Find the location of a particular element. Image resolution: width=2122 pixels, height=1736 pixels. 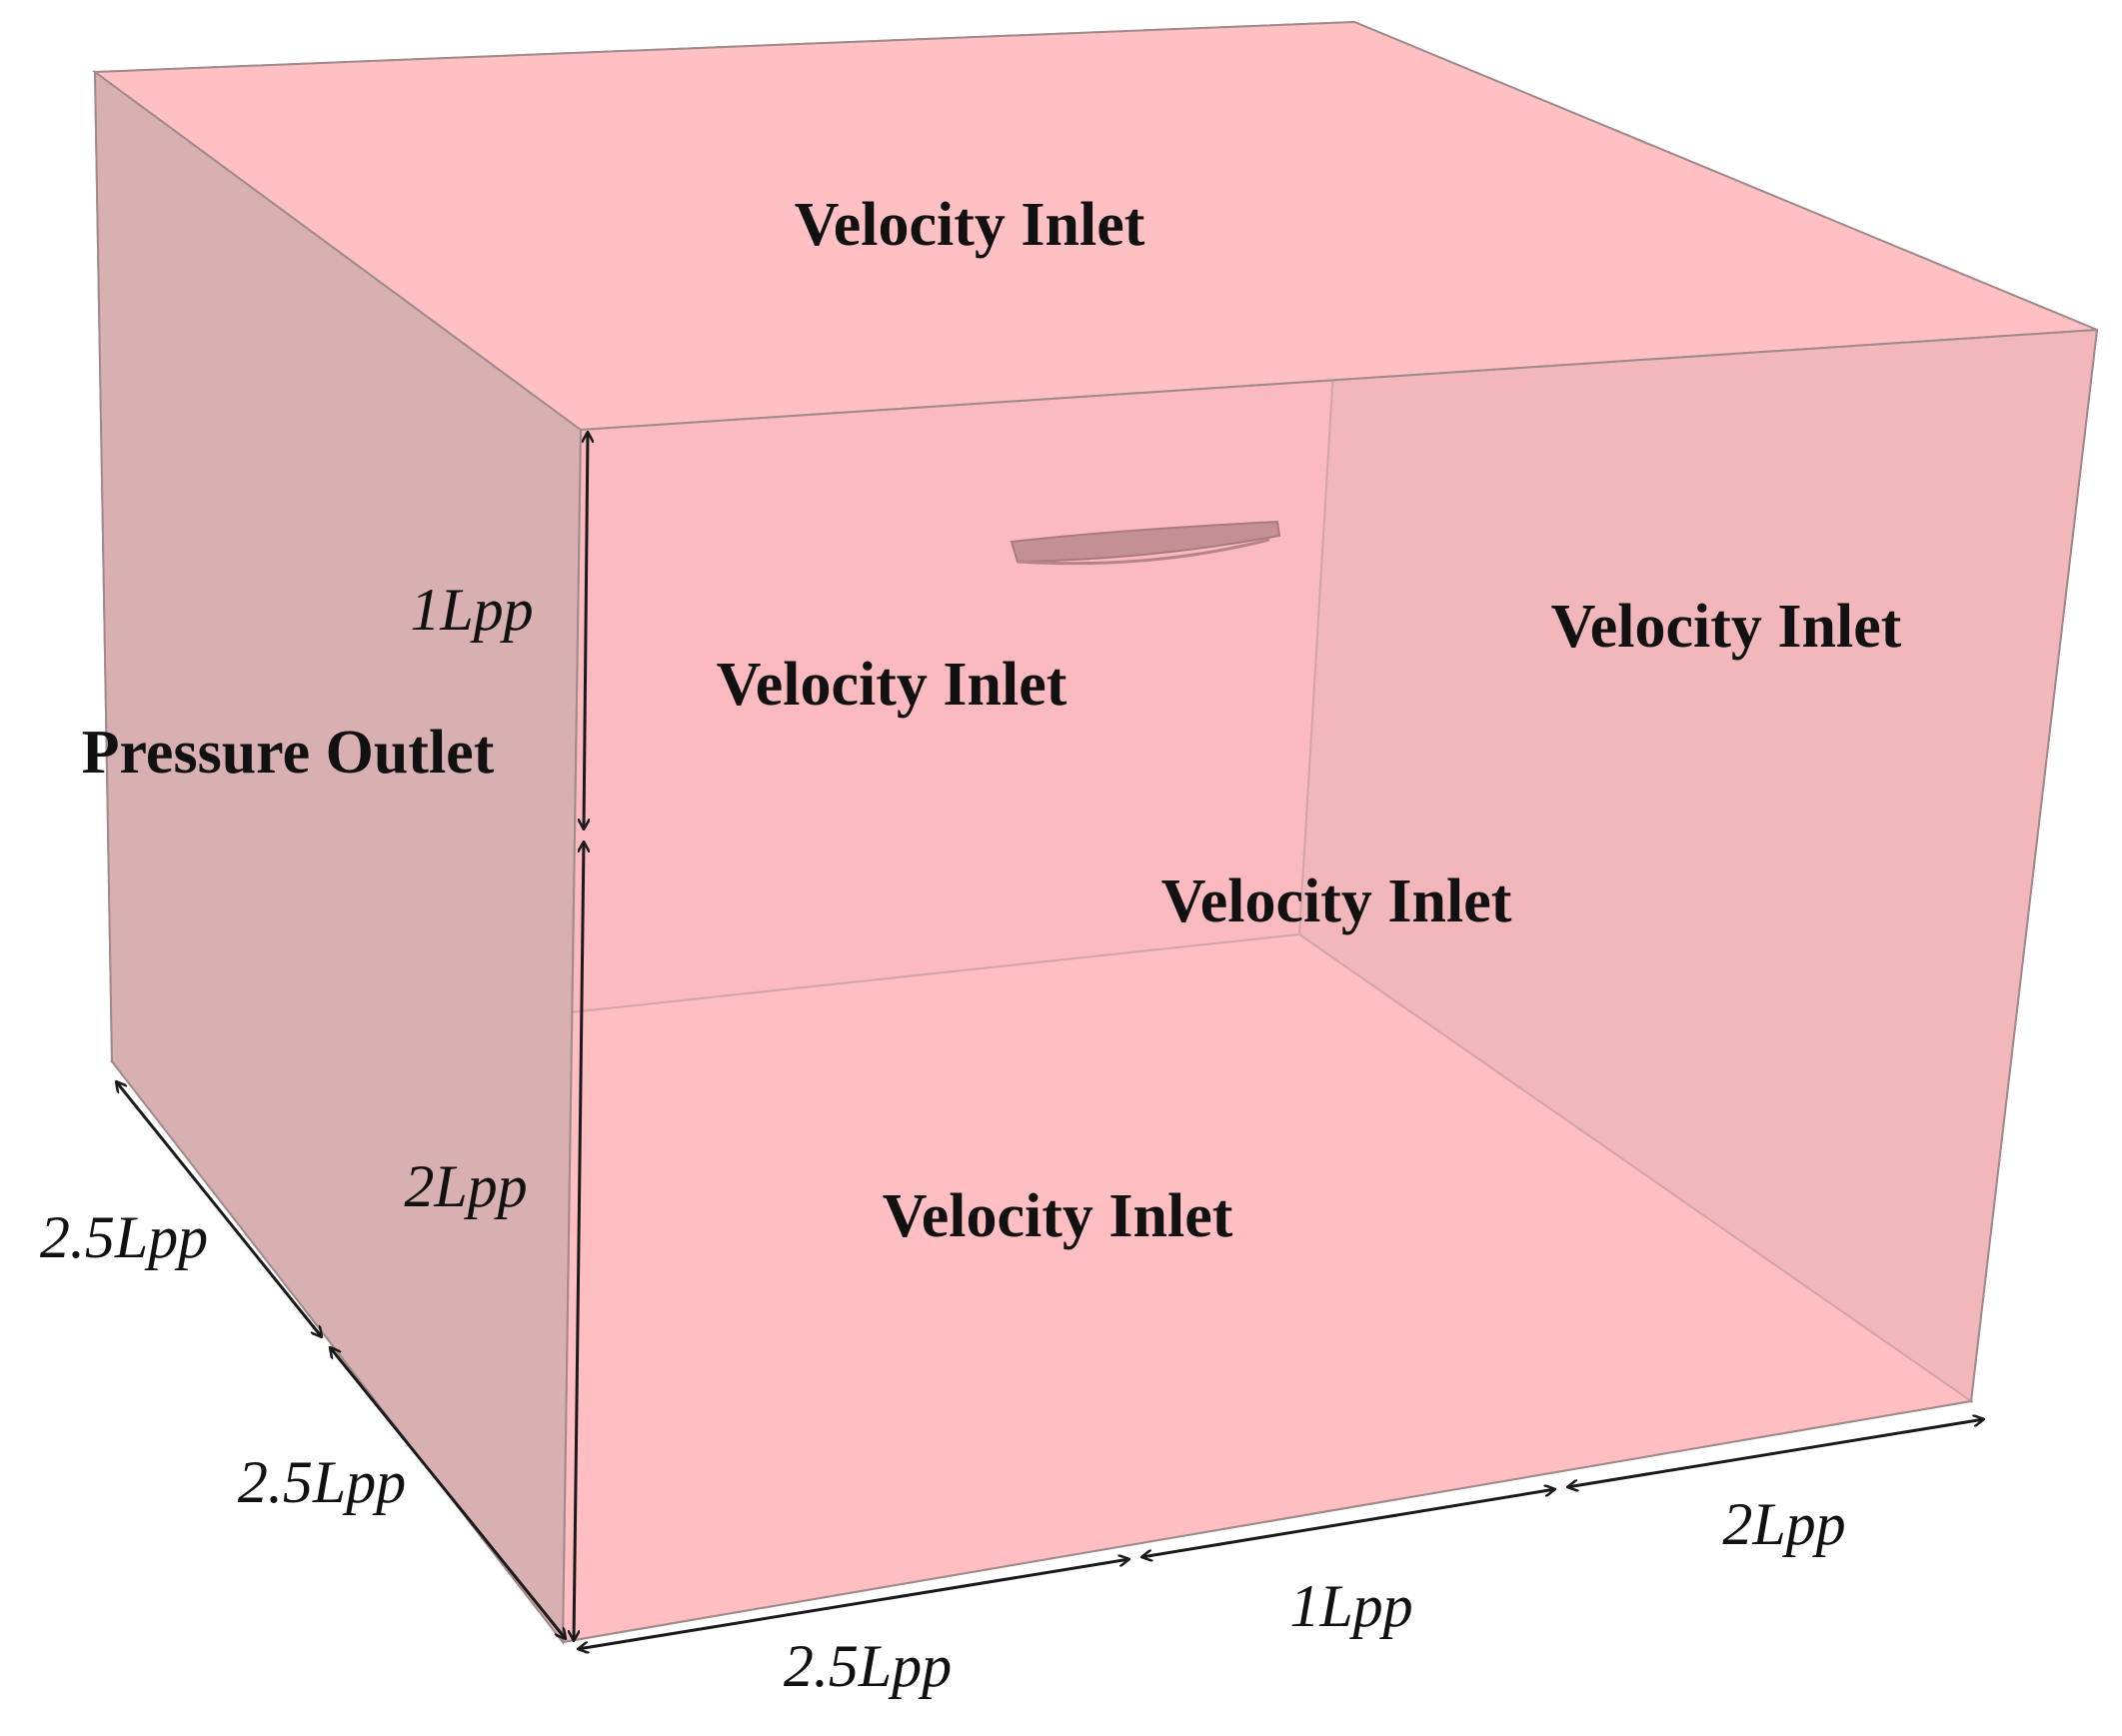

back-face-label: Velocity Inlet is located at coordinates (1336, 901).